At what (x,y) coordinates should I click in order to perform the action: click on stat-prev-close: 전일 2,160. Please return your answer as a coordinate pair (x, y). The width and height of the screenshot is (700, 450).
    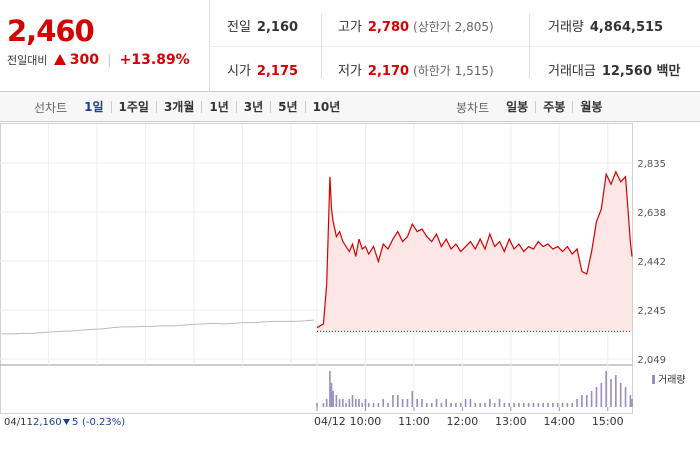
    Looking at the image, I should click on (262, 25).